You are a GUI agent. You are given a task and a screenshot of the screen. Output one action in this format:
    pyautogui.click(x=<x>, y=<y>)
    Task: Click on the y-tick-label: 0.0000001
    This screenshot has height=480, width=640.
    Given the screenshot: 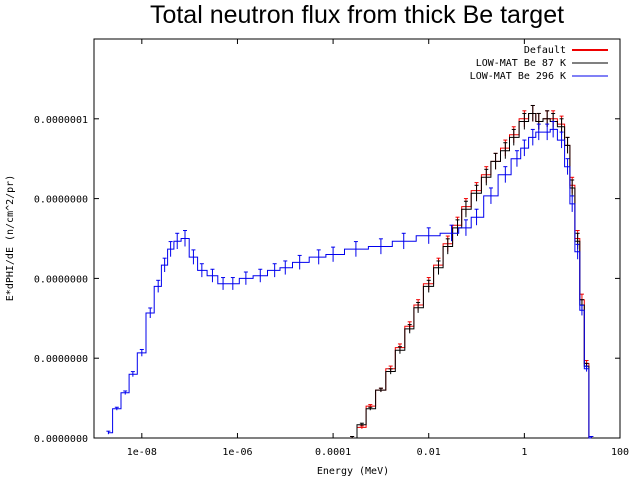 What is the action you would take?
    pyautogui.click(x=61, y=120)
    